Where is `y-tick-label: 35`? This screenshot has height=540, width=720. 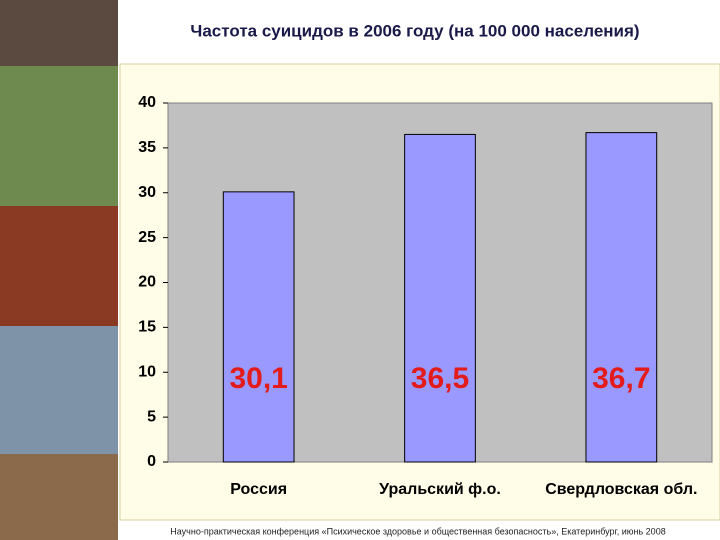 y-tick-label: 35 is located at coordinates (147, 147).